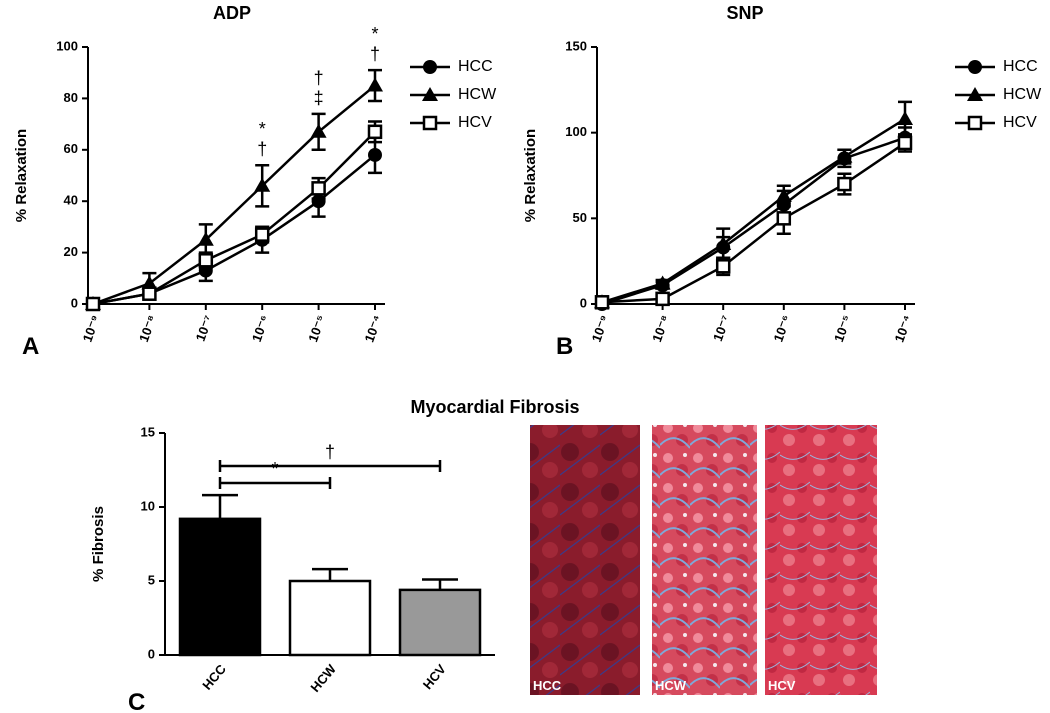 This screenshot has width=1050, height=713. What do you see at coordinates (330, 452) in the screenshot?
I see `comparison-label: †` at bounding box center [330, 452].